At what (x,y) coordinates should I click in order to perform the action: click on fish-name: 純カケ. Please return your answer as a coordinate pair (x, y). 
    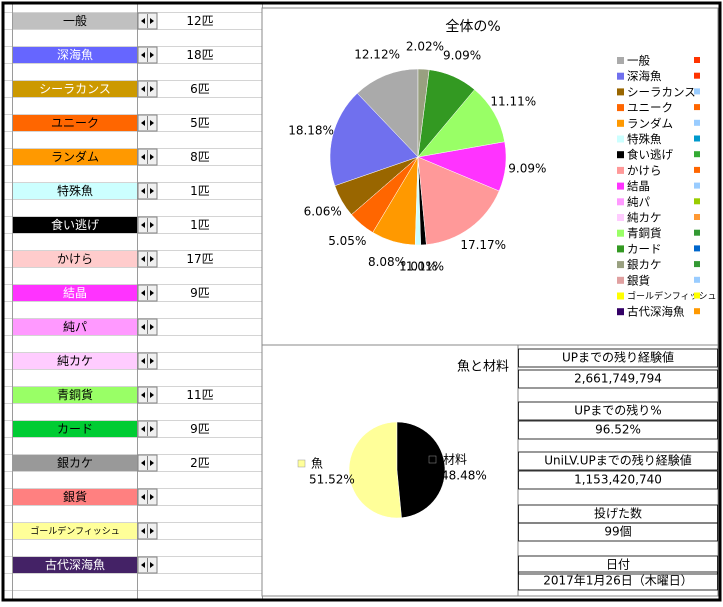
    Looking at the image, I should click on (75, 361).